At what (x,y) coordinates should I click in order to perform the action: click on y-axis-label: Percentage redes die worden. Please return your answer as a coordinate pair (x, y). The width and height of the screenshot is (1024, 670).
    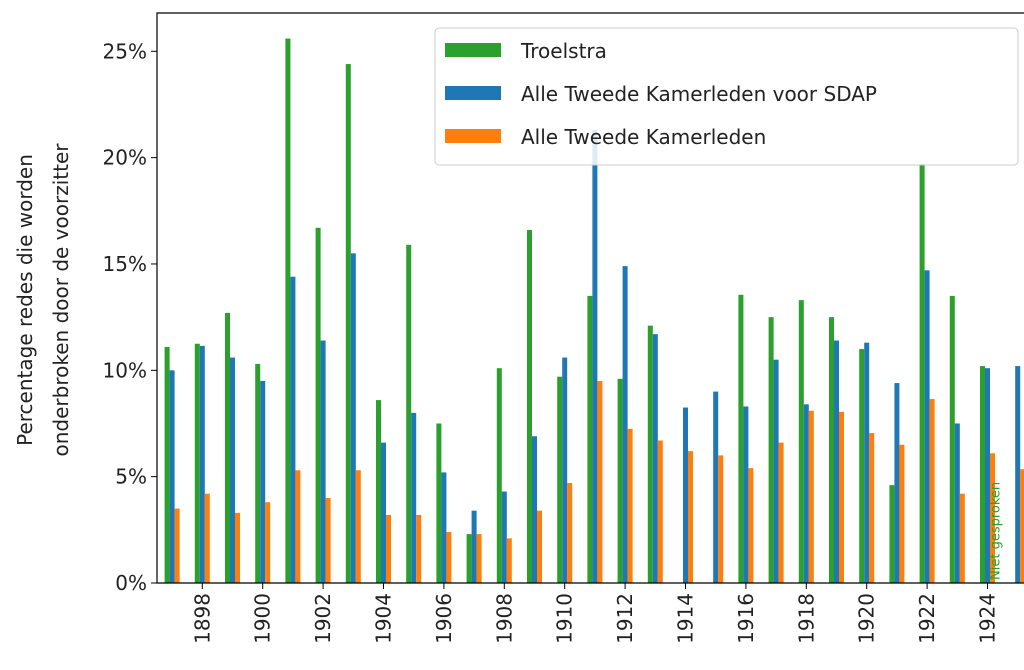
    Looking at the image, I should click on (25, 300).